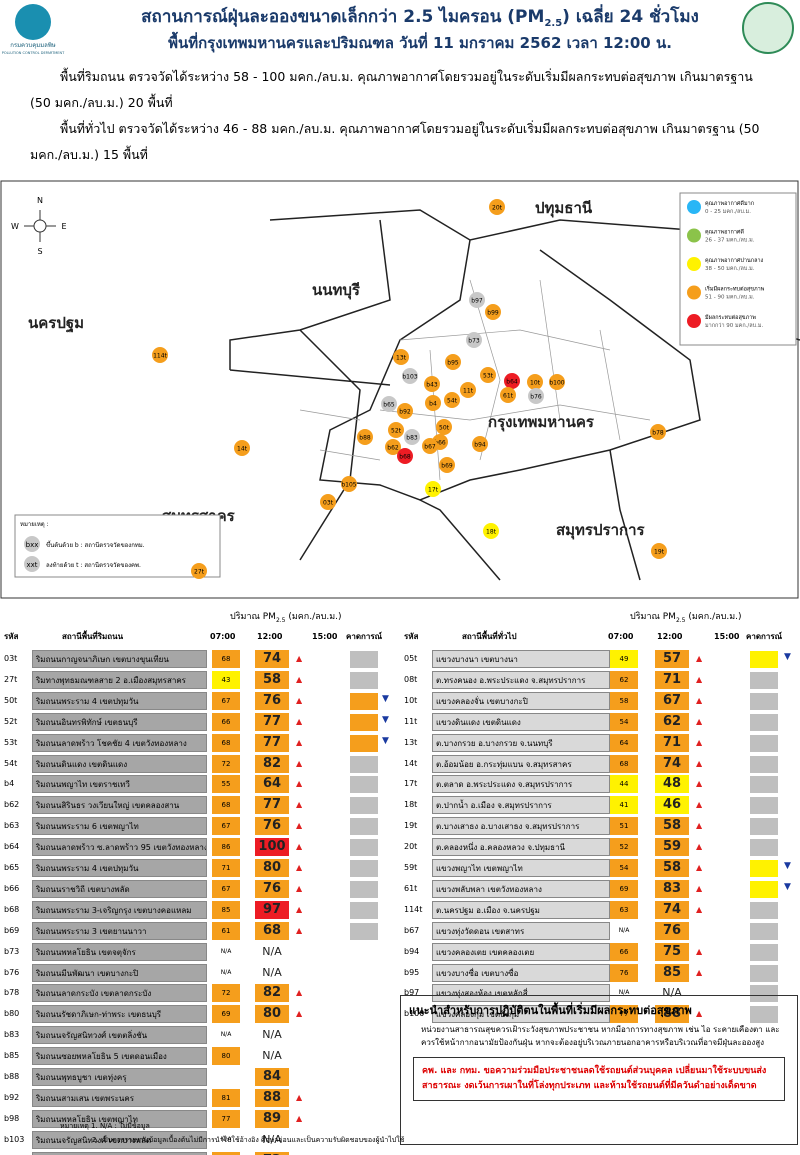 This screenshot has width=800, height=1155. What do you see at coordinates (672, 930) in the screenshot?
I see `value-1200: 76` at bounding box center [672, 930].